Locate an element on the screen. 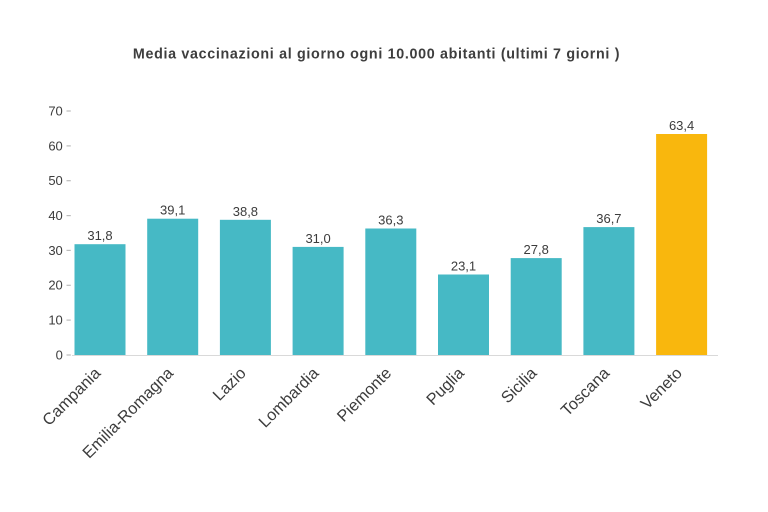 The width and height of the screenshot is (768, 512). svg-text: 36,7 is located at coordinates (608, 218).